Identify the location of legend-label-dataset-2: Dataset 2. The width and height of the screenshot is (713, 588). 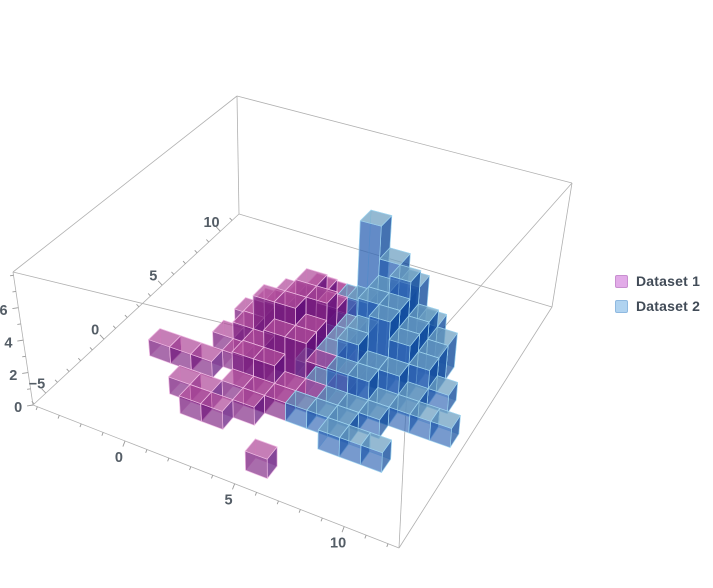
(668, 306).